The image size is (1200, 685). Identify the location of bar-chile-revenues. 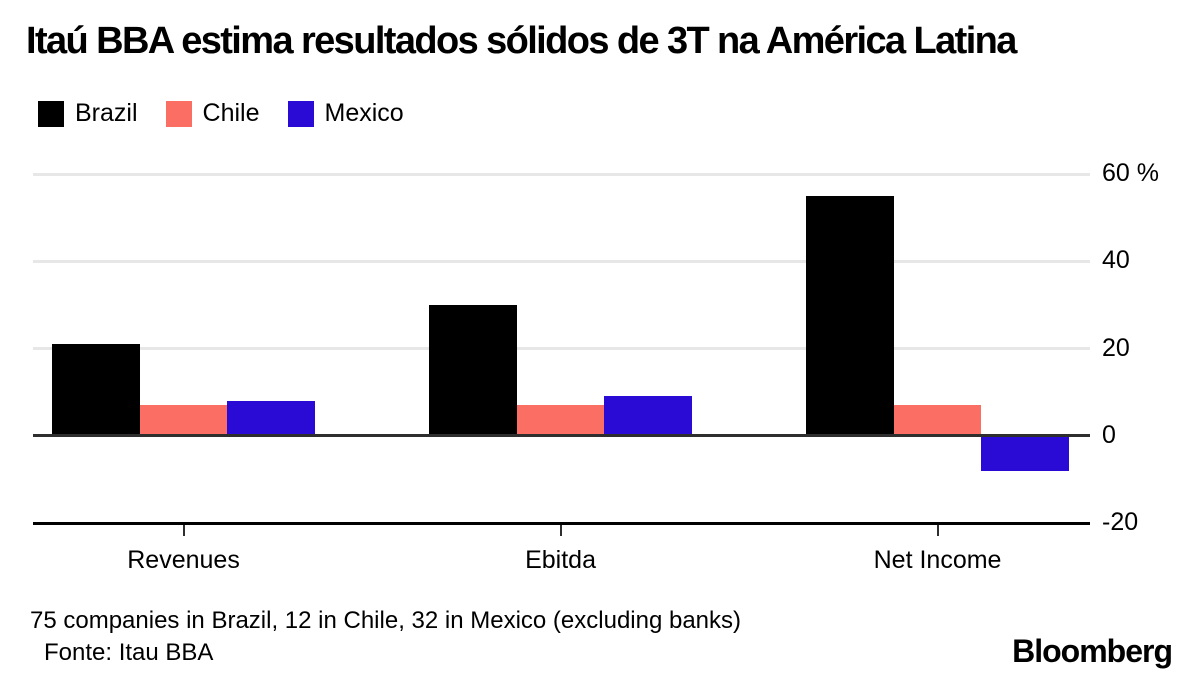
(183, 420).